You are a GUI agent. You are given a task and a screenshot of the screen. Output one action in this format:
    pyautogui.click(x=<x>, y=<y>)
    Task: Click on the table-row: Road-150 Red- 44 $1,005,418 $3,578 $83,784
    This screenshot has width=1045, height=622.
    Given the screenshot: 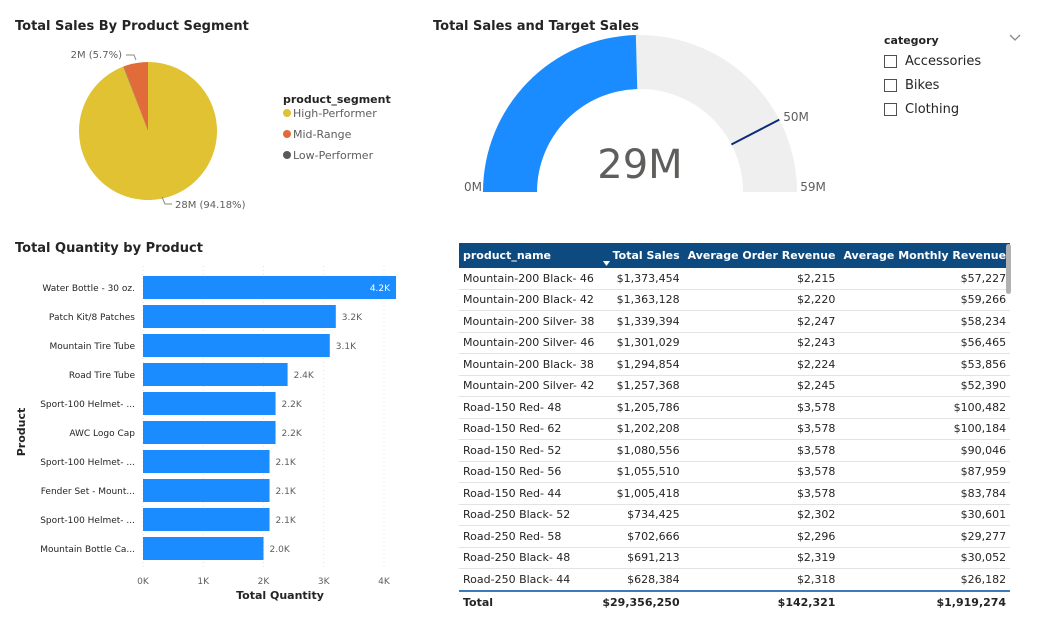 What is the action you would take?
    pyautogui.click(x=735, y=493)
    